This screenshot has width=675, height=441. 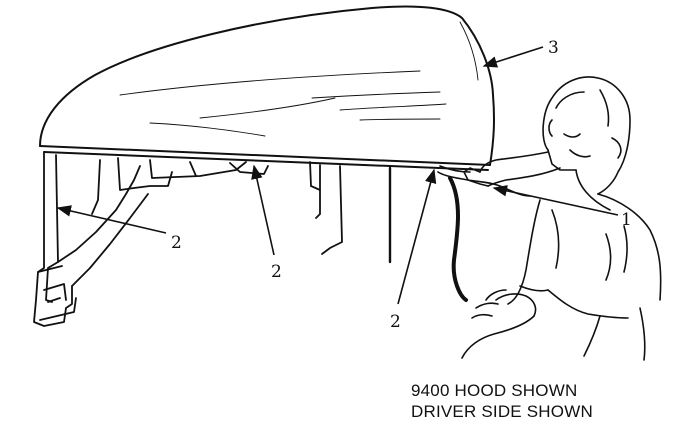 I want to click on caption-line-2: DRIVER SIDE SHOWN, so click(x=502, y=411).